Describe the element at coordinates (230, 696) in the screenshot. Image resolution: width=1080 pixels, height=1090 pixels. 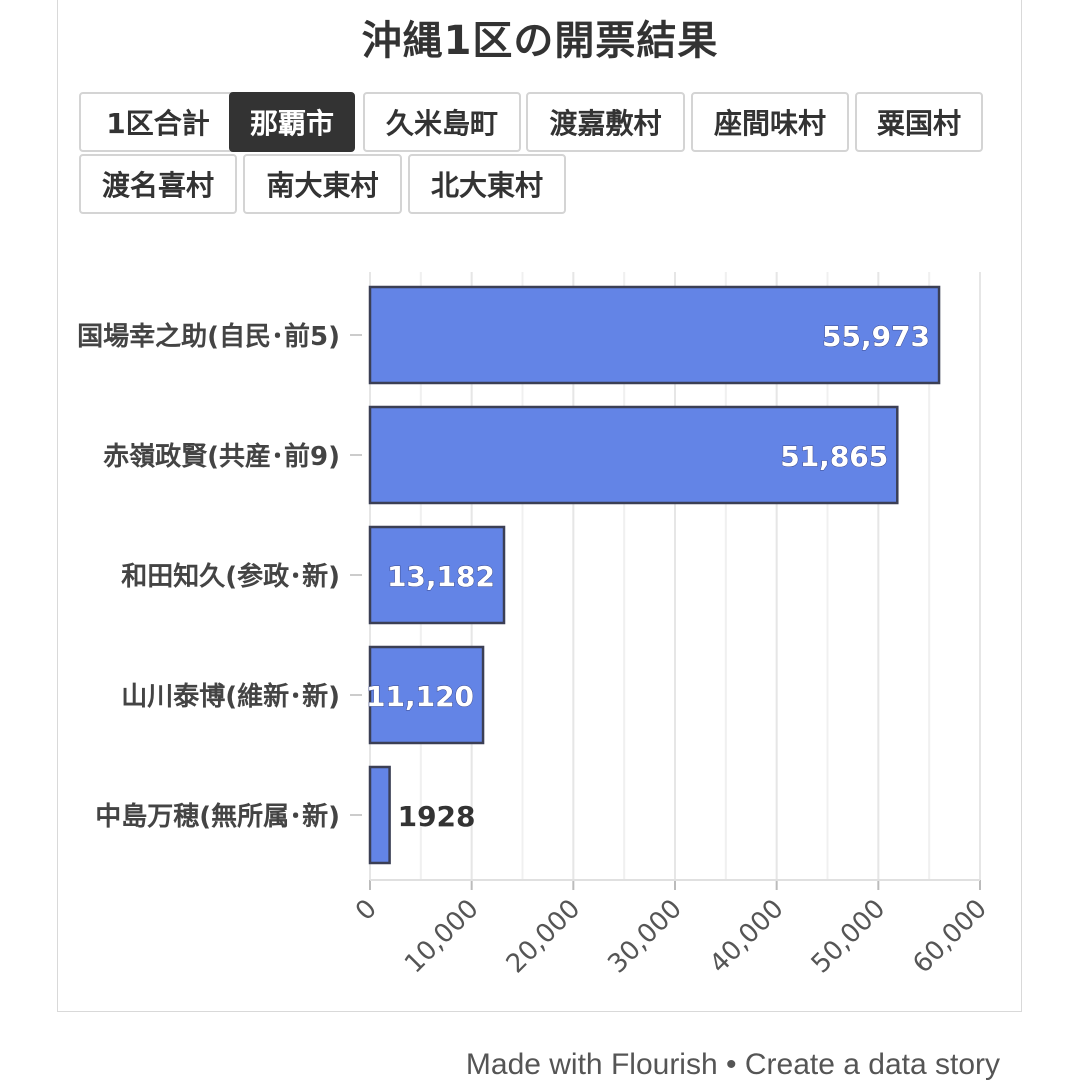
I see `category-label: 山川泰博(維新･新)` at that location.